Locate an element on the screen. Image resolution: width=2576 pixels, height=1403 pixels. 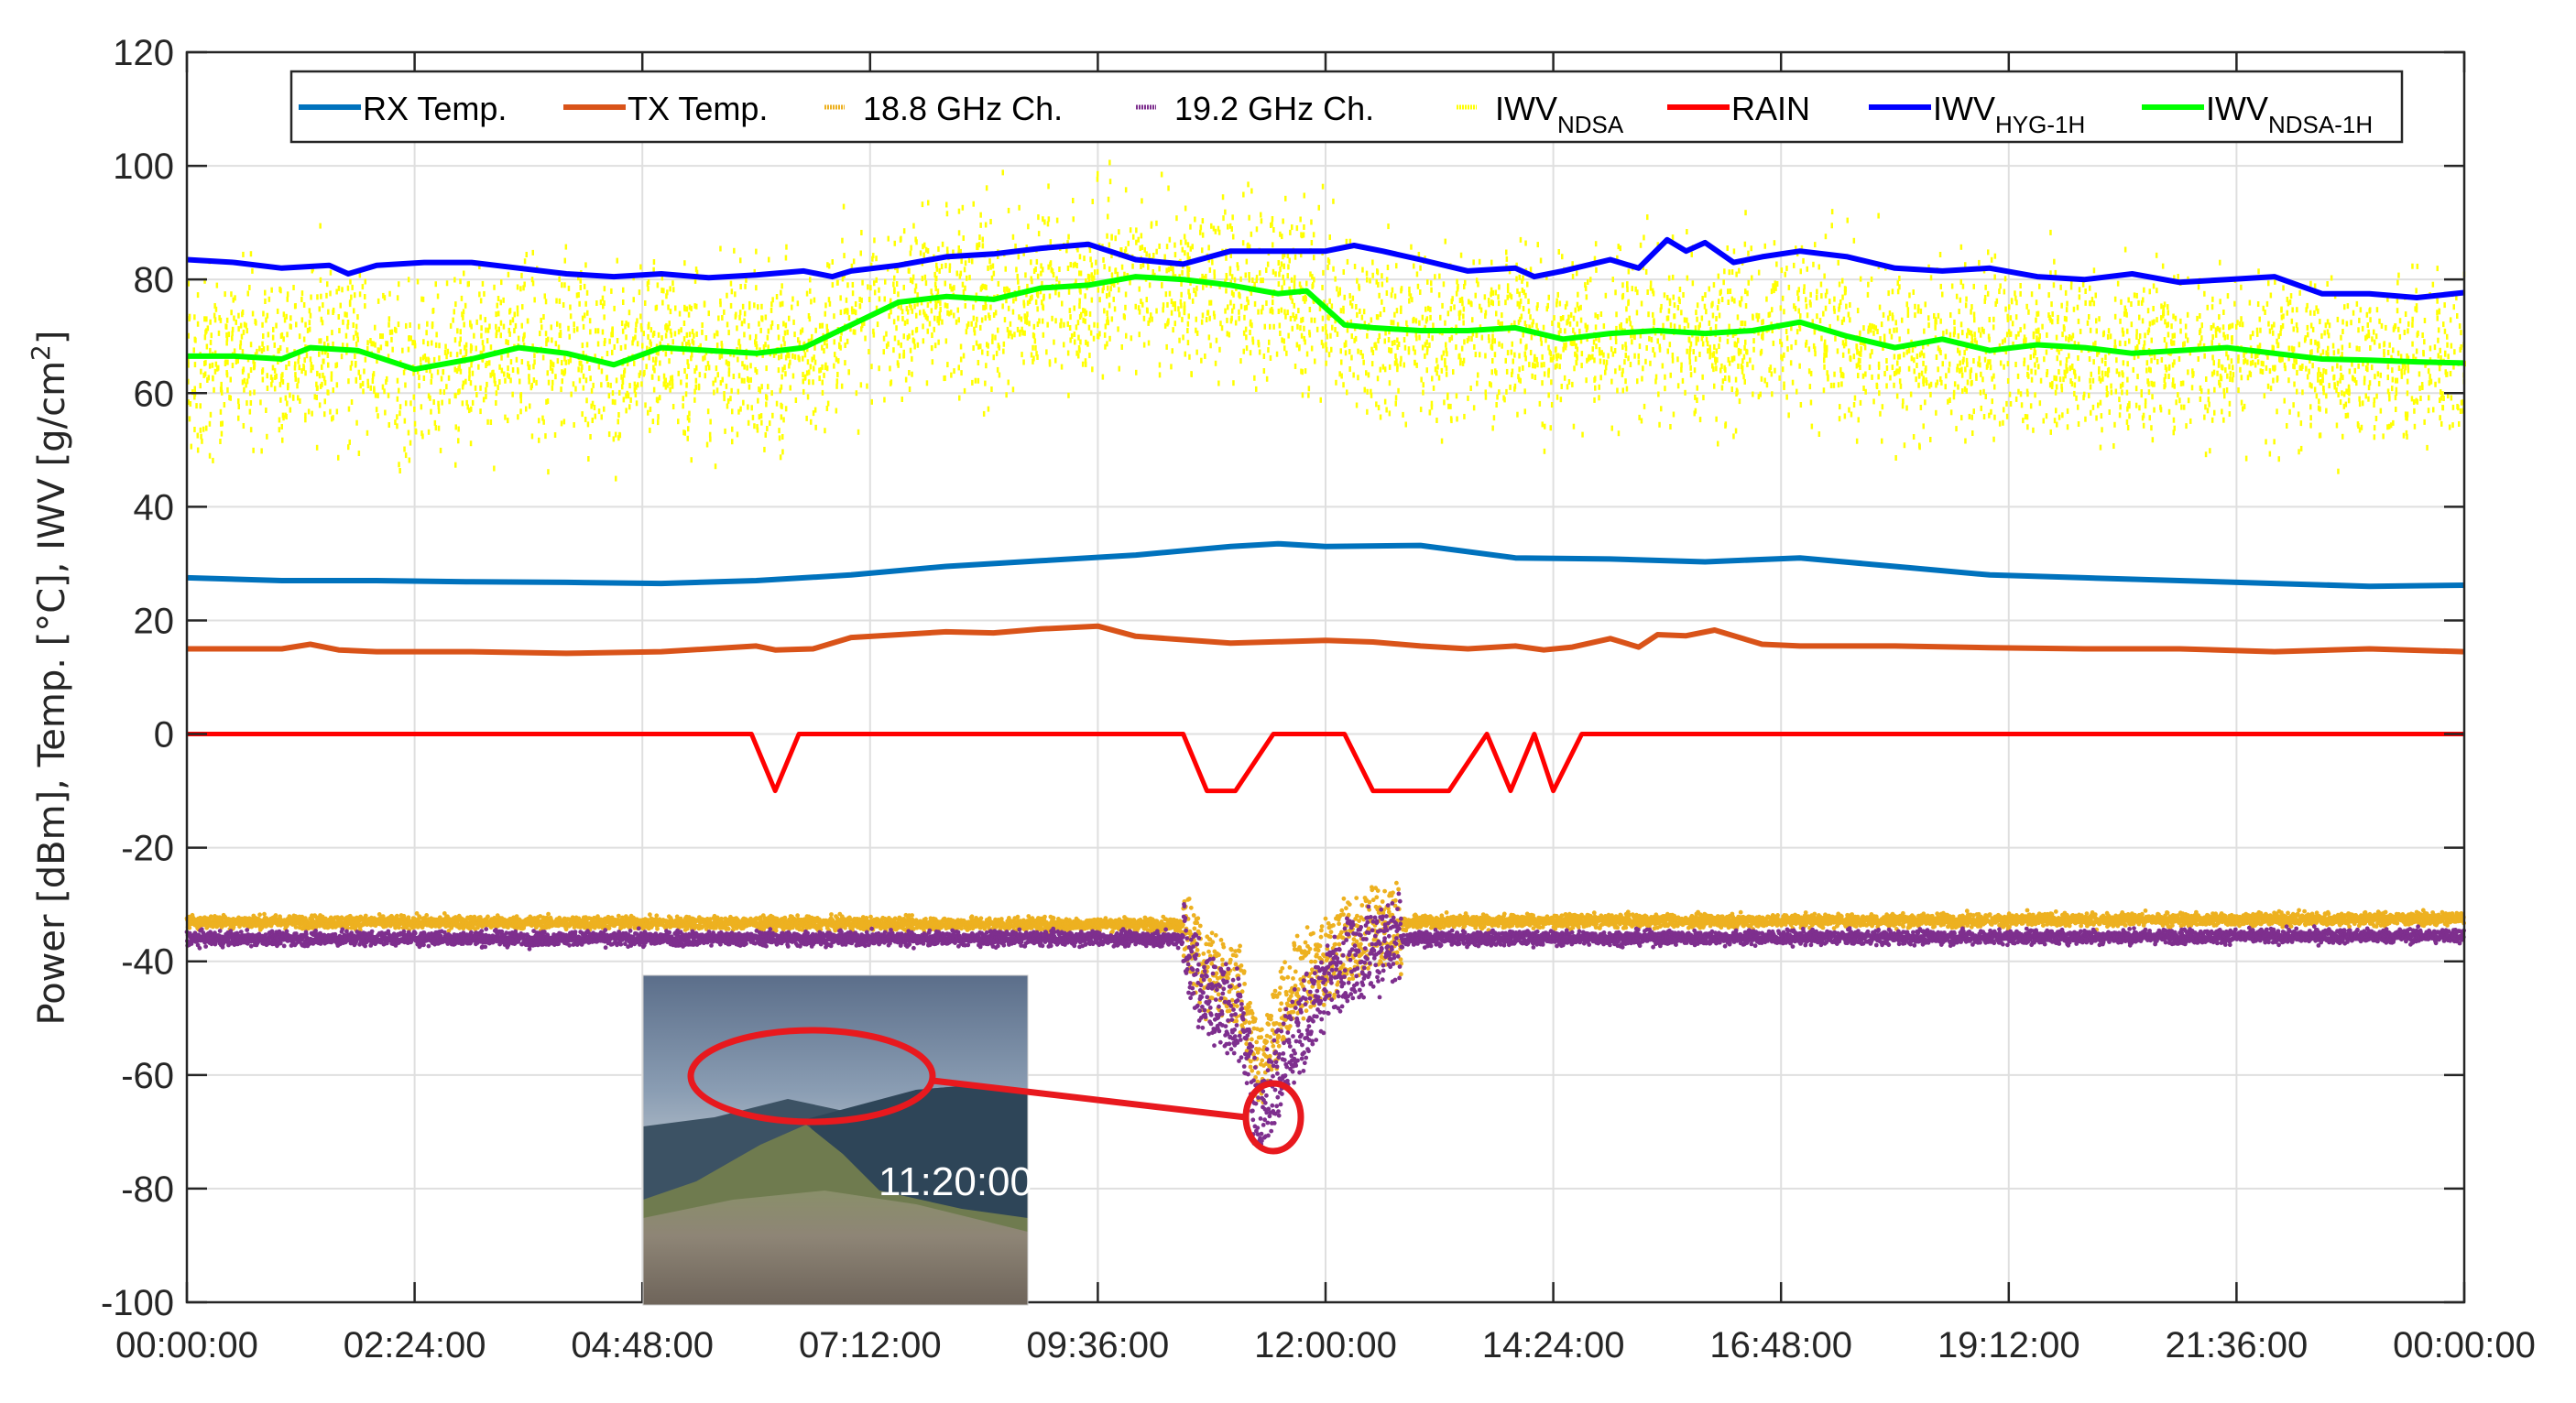
x-tick-label: 21:36:00 is located at coordinates (2237, 1345).